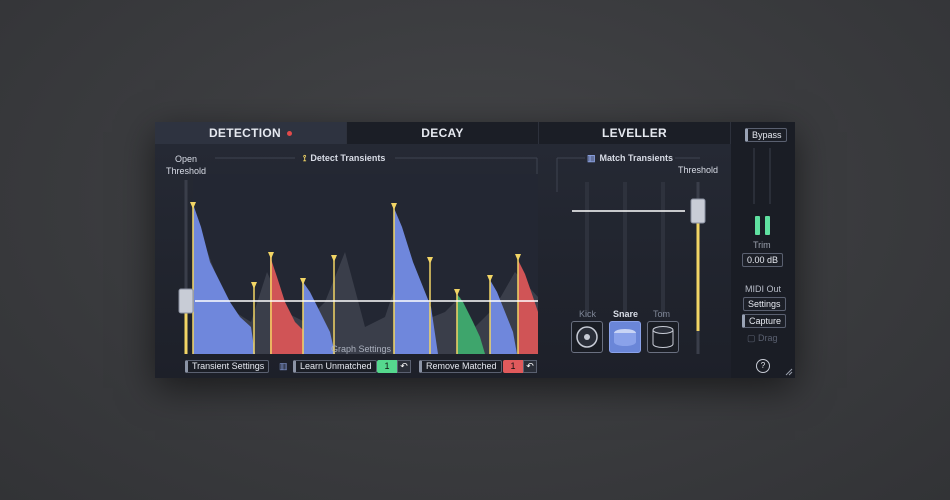 The height and width of the screenshot is (500, 950). I want to click on learn-unmatched-button: Learn Unmatched, so click(335, 366).